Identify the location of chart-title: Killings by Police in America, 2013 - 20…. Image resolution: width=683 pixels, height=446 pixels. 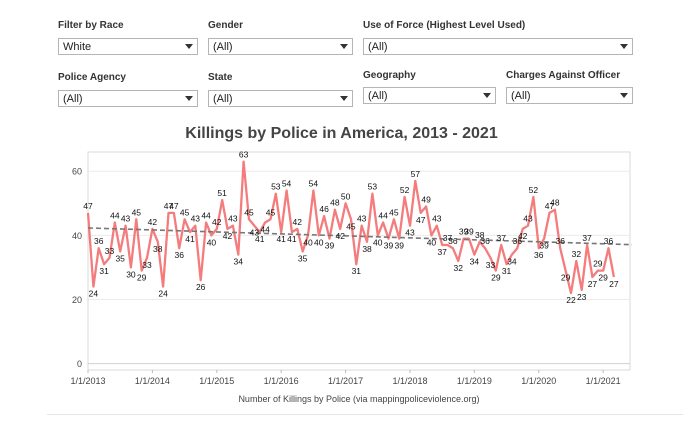
(341, 133).